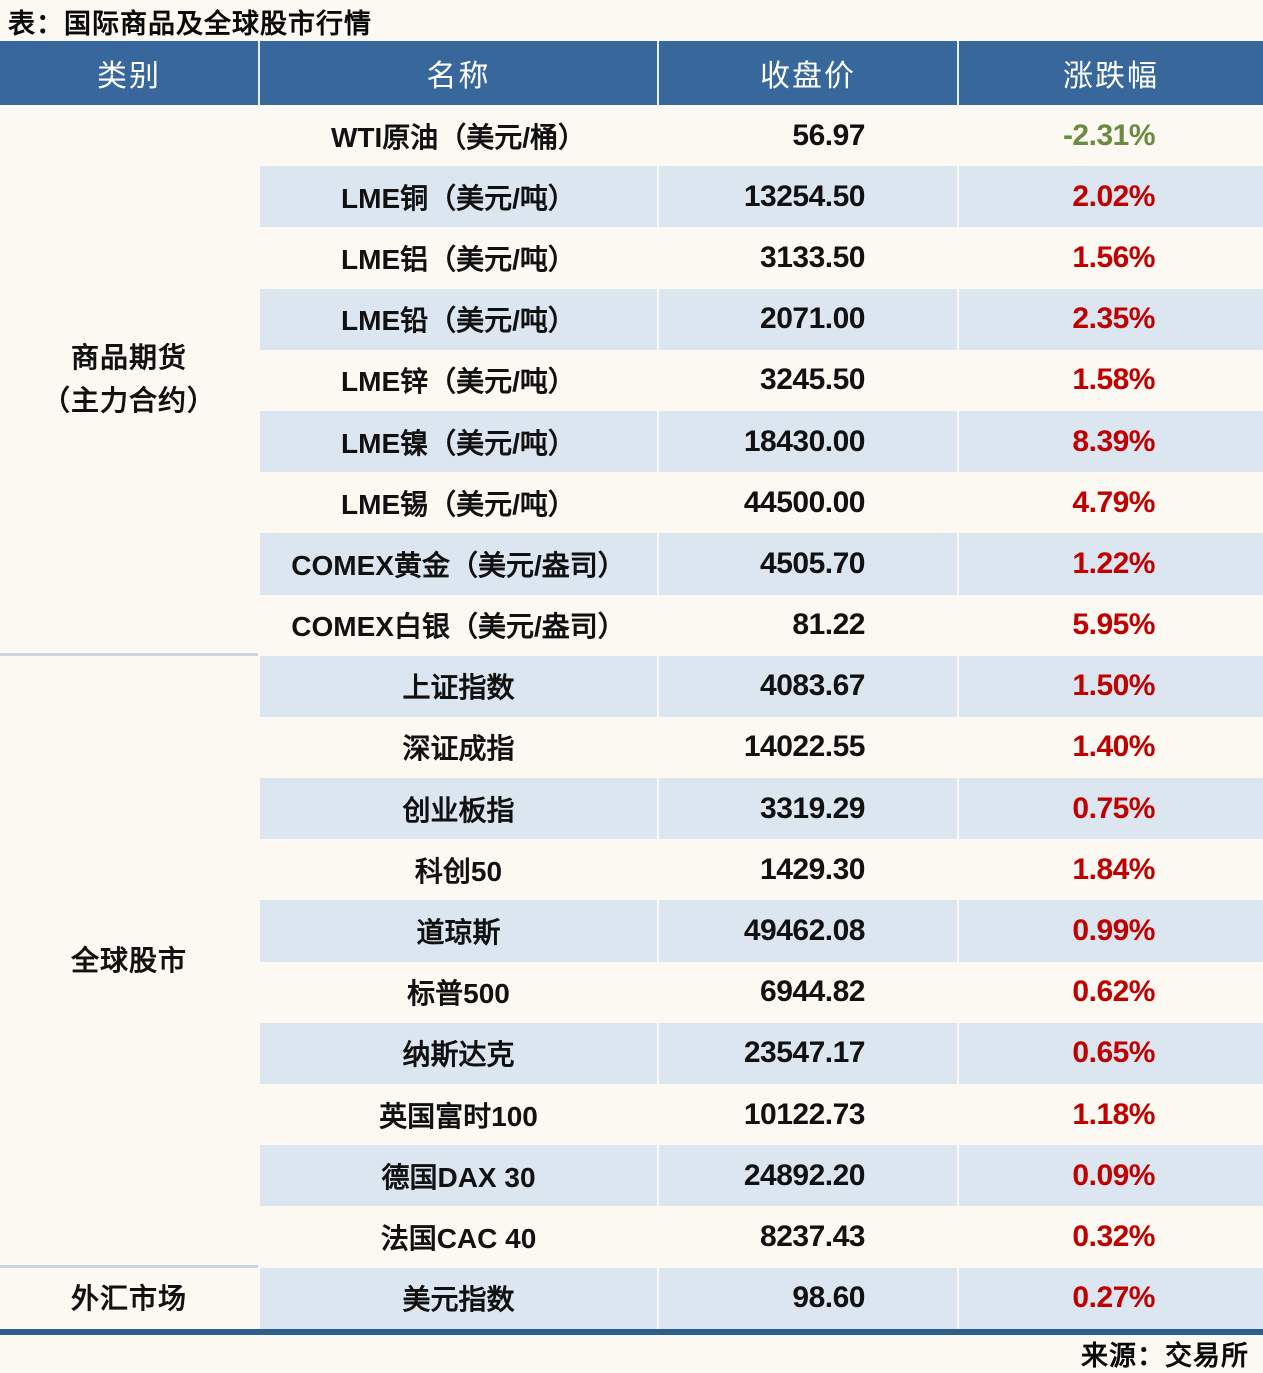  I want to click on change-percent: 2.02%, so click(1110, 197).